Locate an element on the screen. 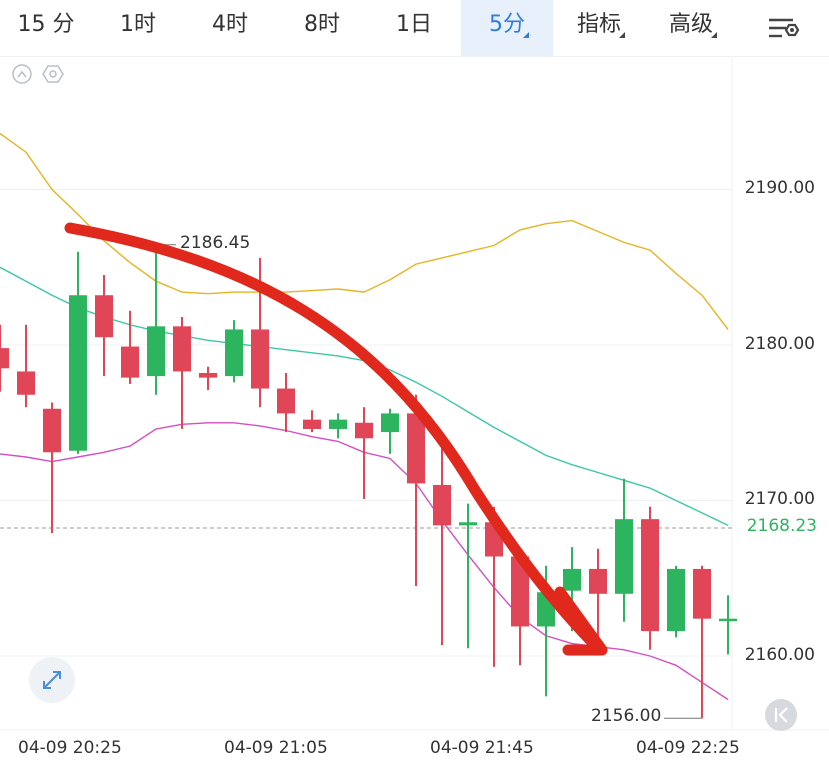 This screenshot has height=769, width=829. tab-5min: 5分 is located at coordinates (507, 28).